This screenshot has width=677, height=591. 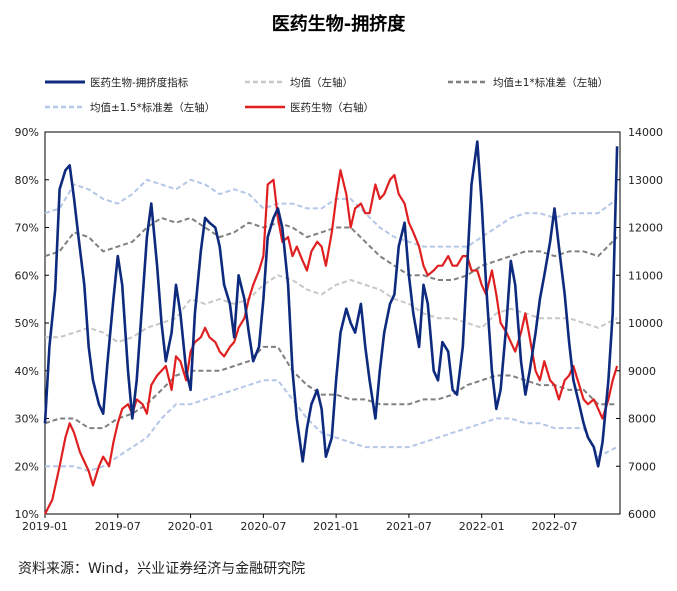 What do you see at coordinates (152, 107) in the screenshot?
I see `legend-label-band15: 均值±1.5*标准差（左轴）` at bounding box center [152, 107].